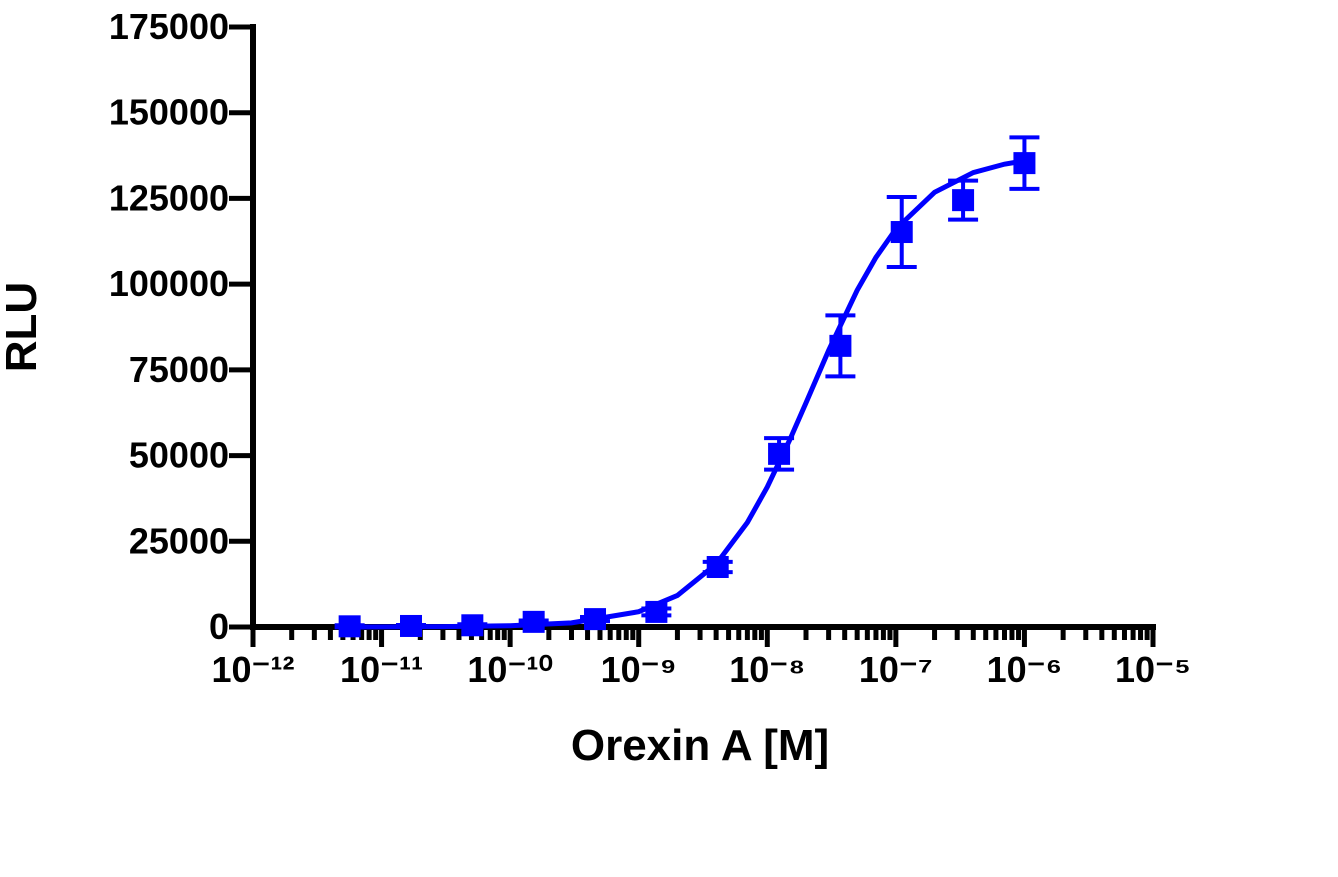 This screenshot has height=877, width=1338. I want to click on y-tick-label: 175000, so click(169, 26).